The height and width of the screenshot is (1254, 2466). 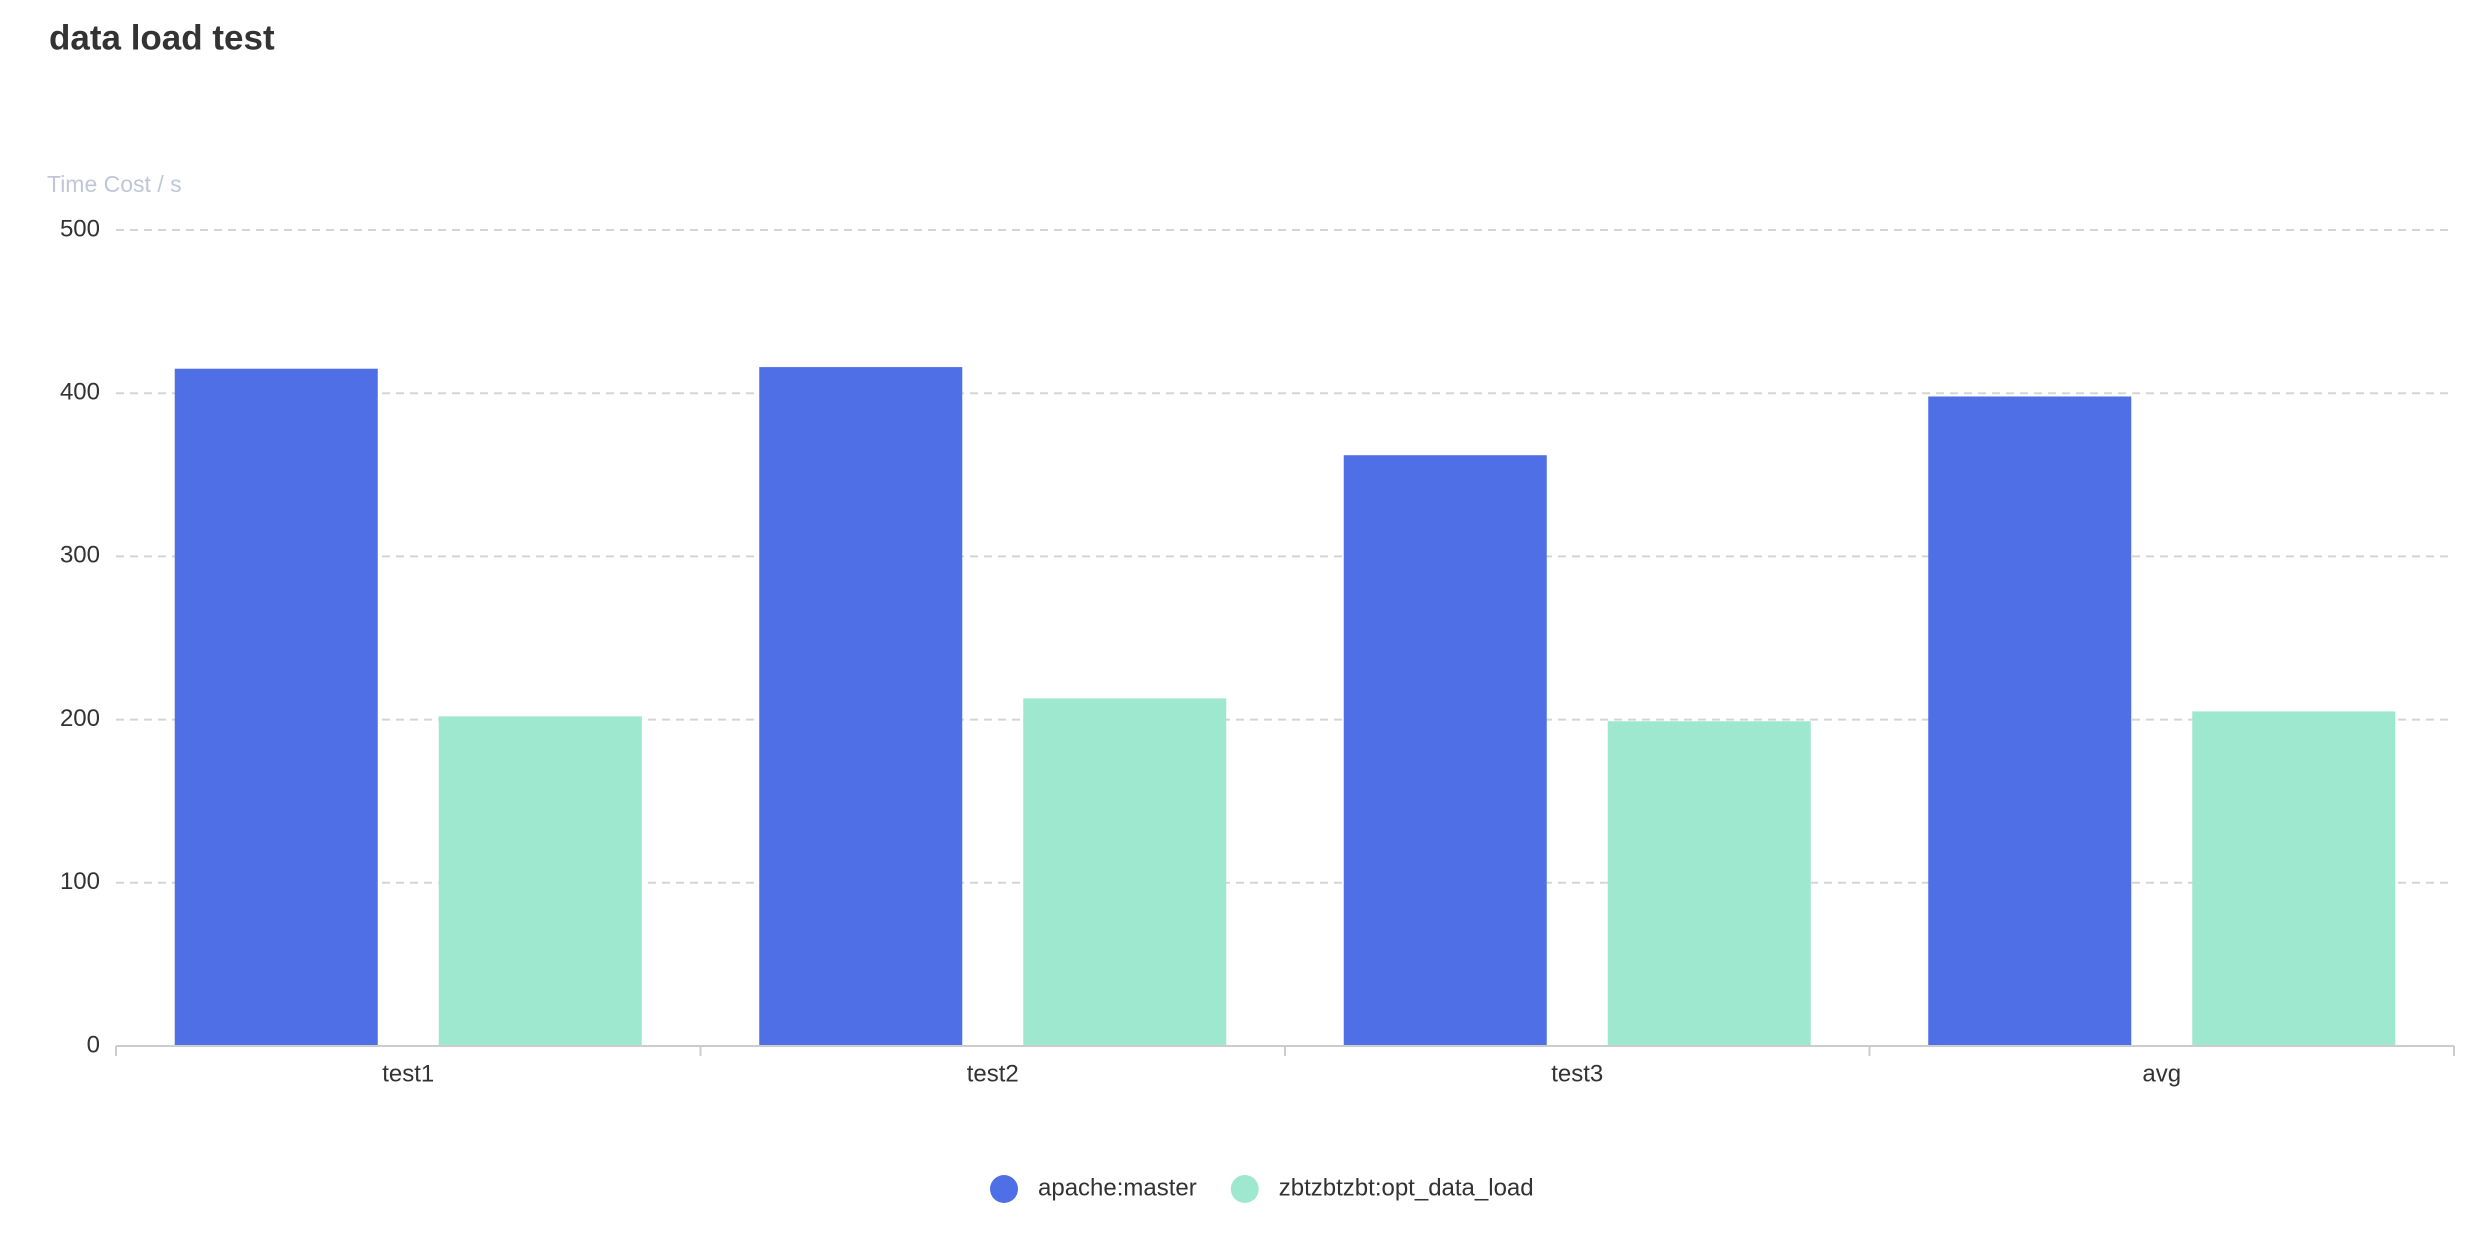 I want to click on x-tick-label: test2, so click(x=993, y=1073).